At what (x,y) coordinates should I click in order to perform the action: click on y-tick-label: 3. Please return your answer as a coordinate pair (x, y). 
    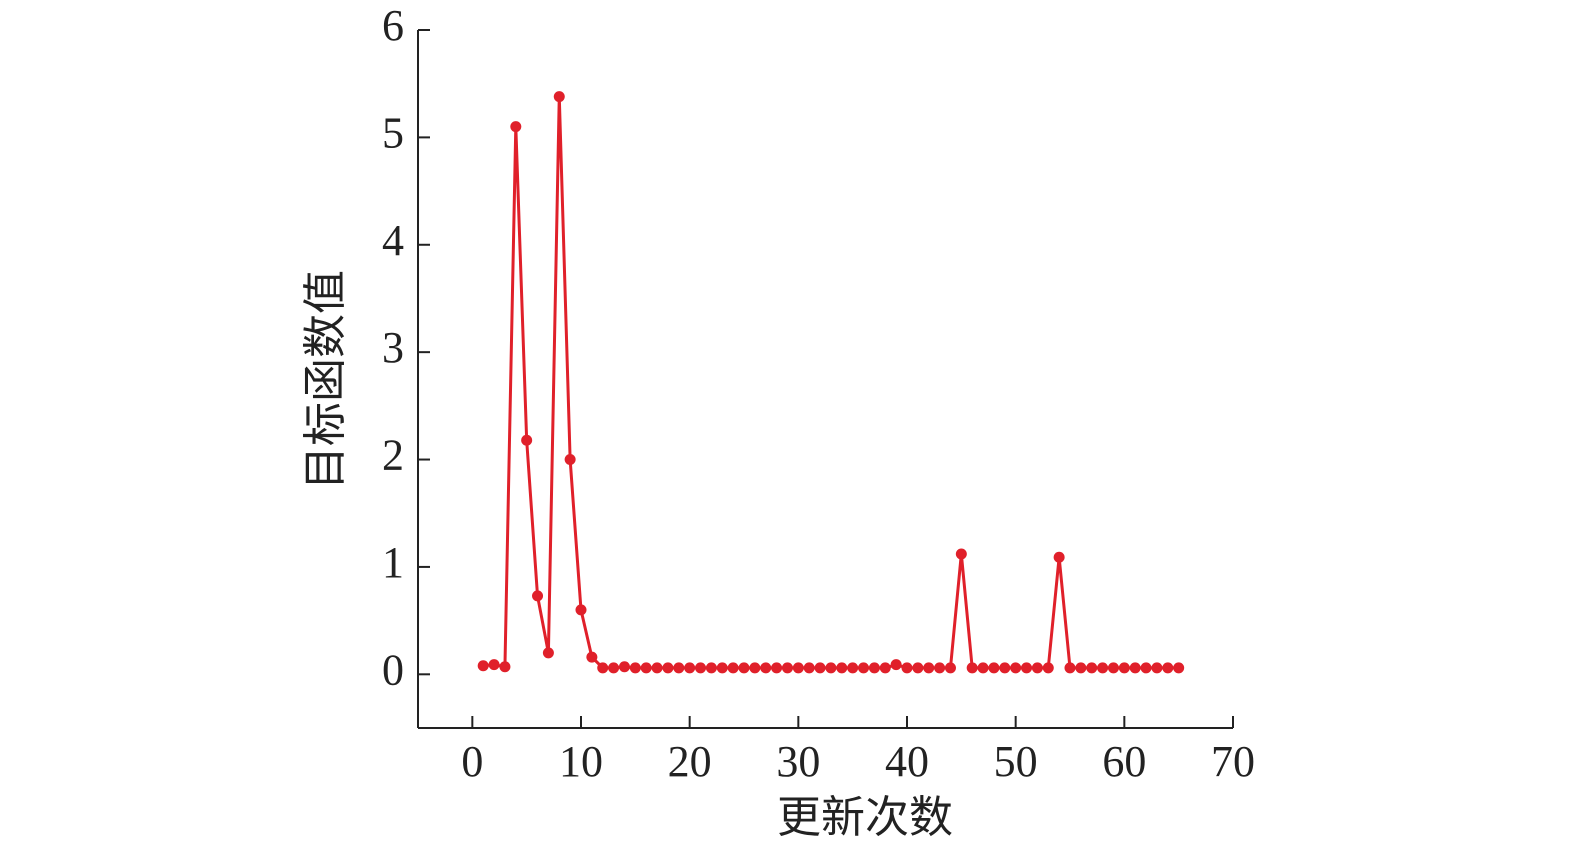
    Looking at the image, I should click on (393, 347).